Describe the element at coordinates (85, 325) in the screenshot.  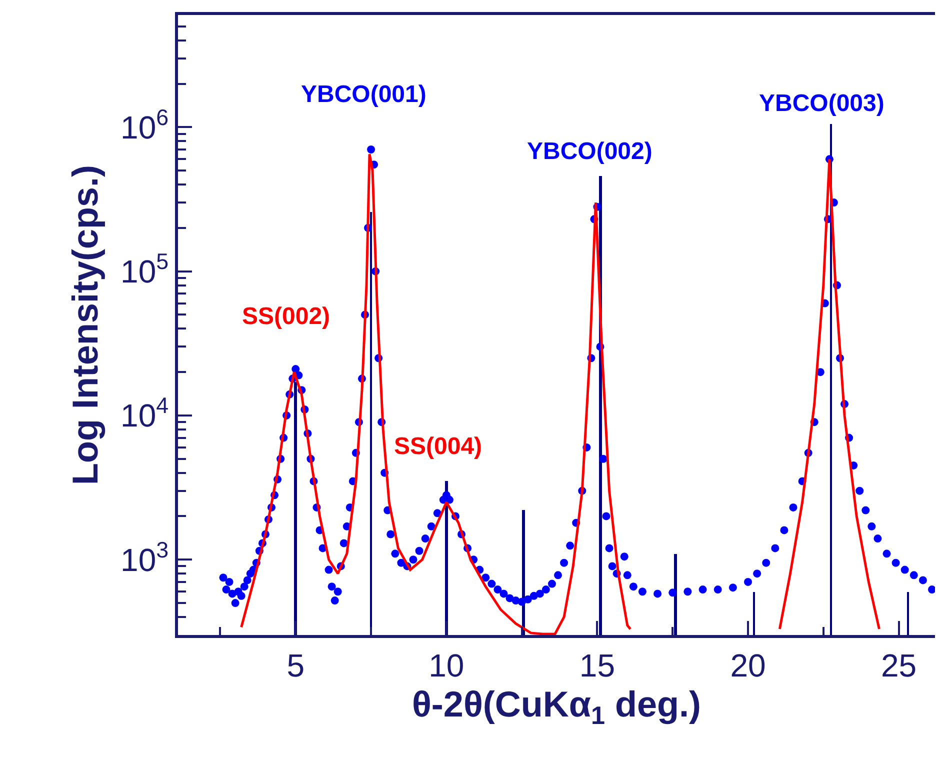
I see `y-axis-title: Log Intensity(cps.)` at that location.